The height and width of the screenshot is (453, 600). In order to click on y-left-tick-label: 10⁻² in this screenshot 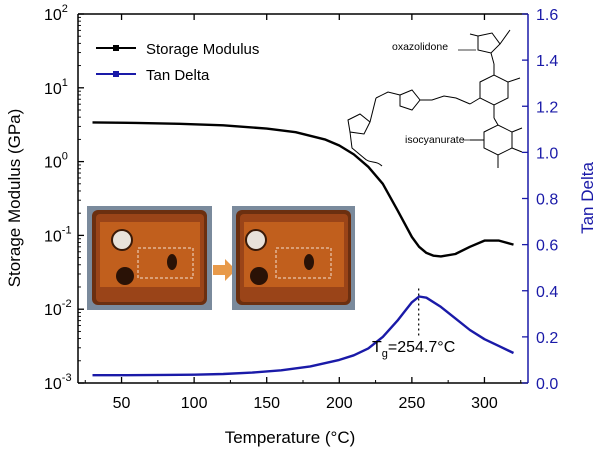, I will do `click(58, 308)`.